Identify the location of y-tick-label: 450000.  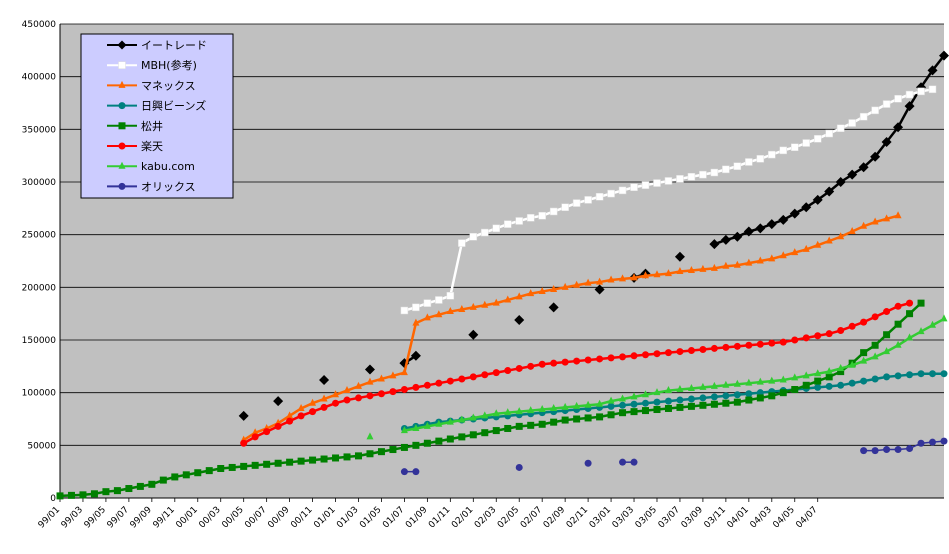
(39, 25).